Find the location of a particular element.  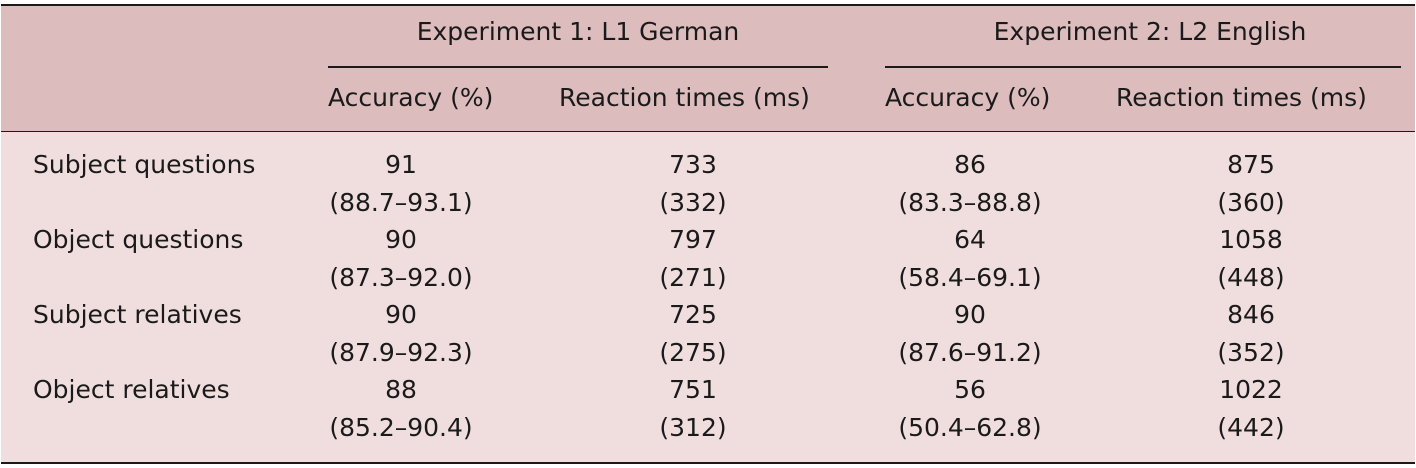

top-rule is located at coordinates (708, 5).